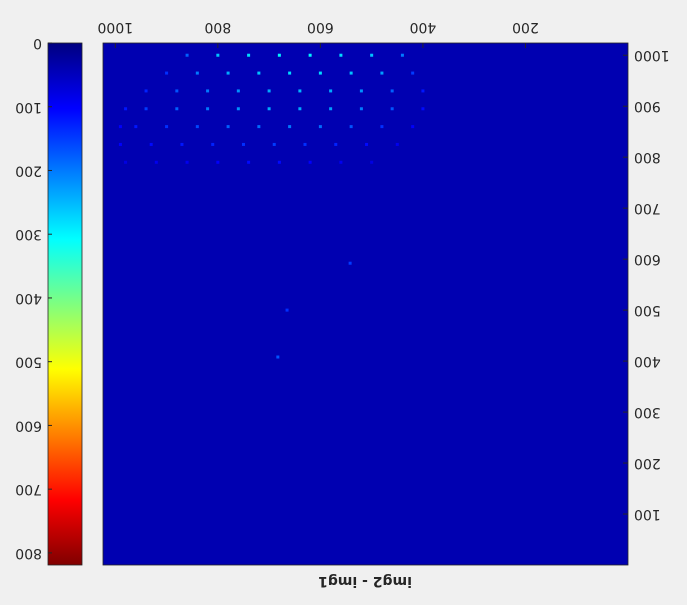 Image resolution: width=687 pixels, height=605 pixels. What do you see at coordinates (647, 463) in the screenshot?
I see `y-tick-label: 200` at bounding box center [647, 463].